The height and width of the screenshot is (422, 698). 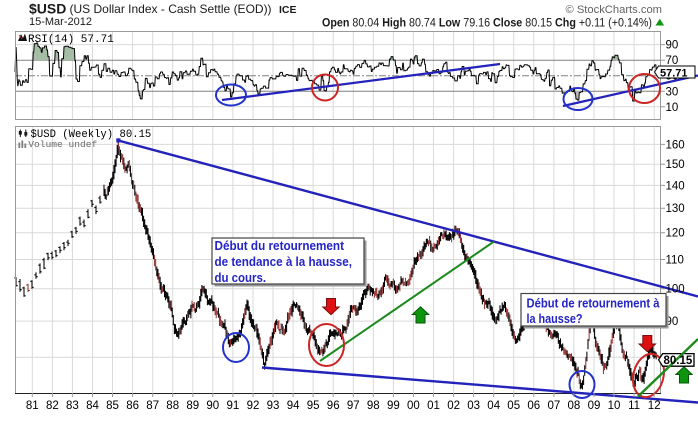 I want to click on svg-text: $USD (Weekly) 80.15, so click(x=91, y=135).